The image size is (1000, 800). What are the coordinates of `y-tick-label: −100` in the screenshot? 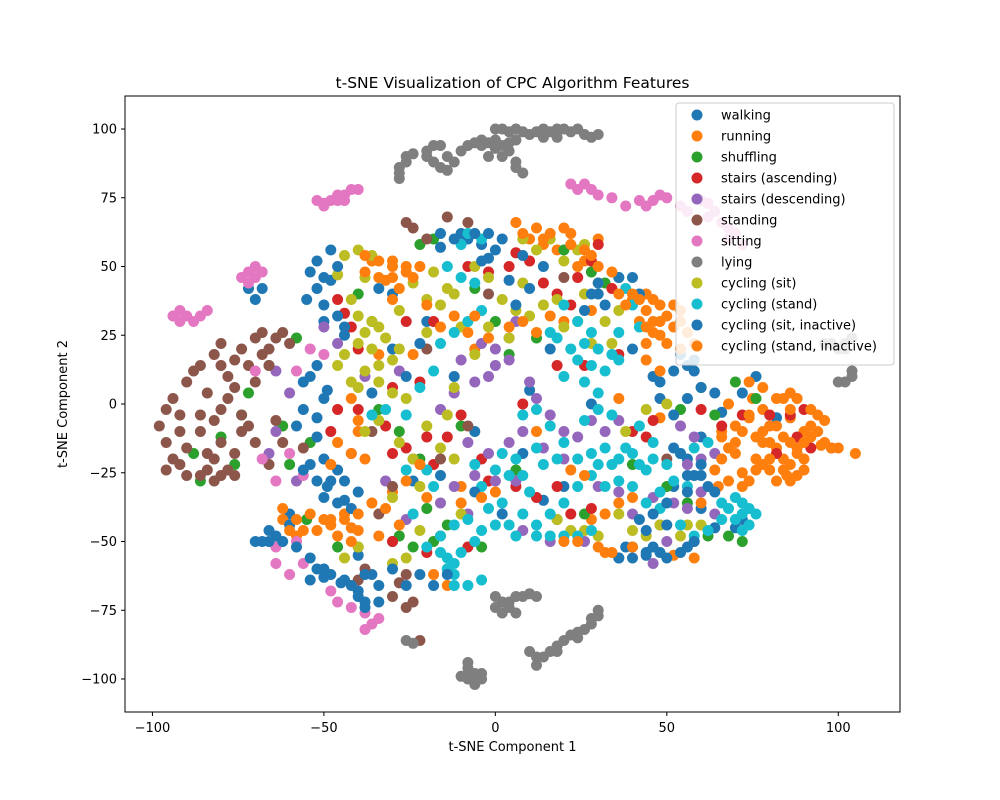 It's located at (99, 680).